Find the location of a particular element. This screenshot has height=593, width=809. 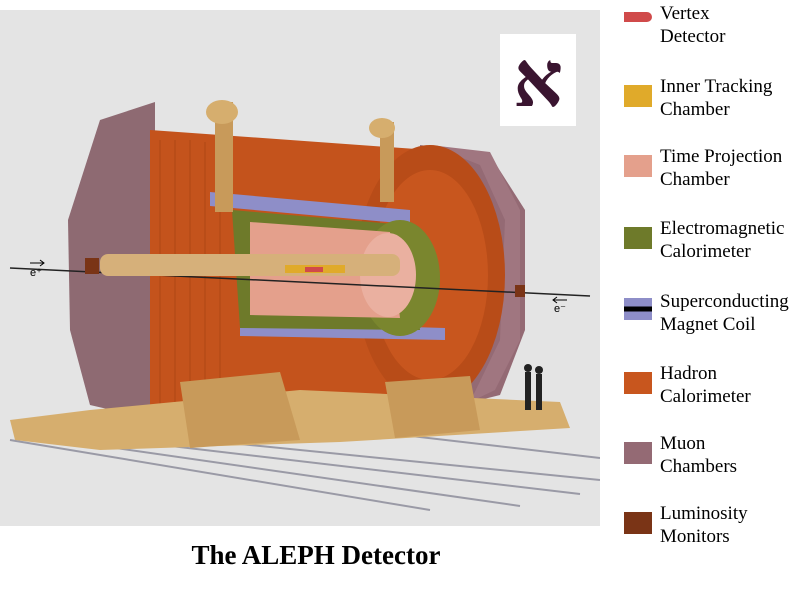

legend-item: Inner Tracking Chamber is located at coordinates (715, 105).